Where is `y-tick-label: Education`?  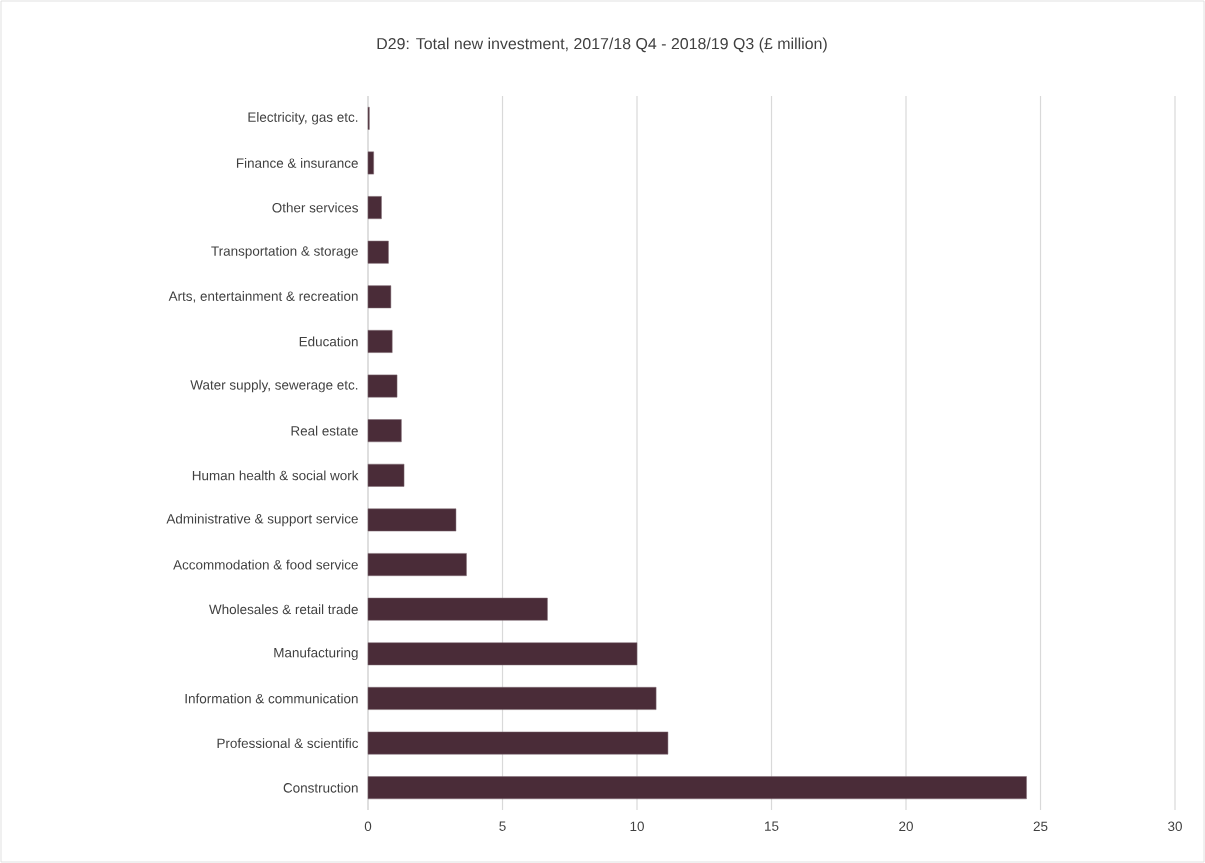 y-tick-label: Education is located at coordinates (328, 341).